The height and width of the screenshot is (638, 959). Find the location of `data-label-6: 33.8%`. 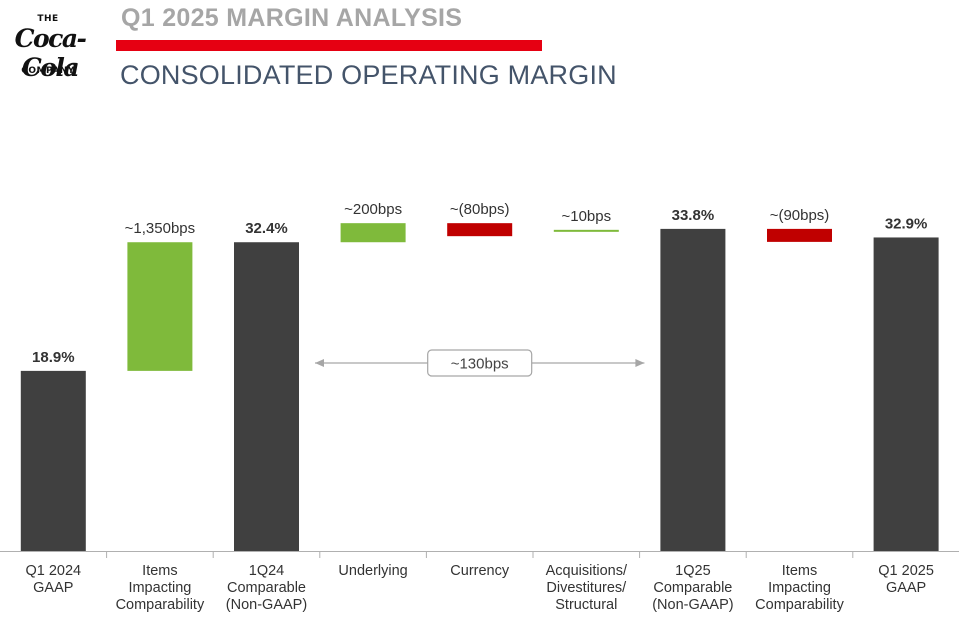

data-label-6: 33.8% is located at coordinates (693, 215).